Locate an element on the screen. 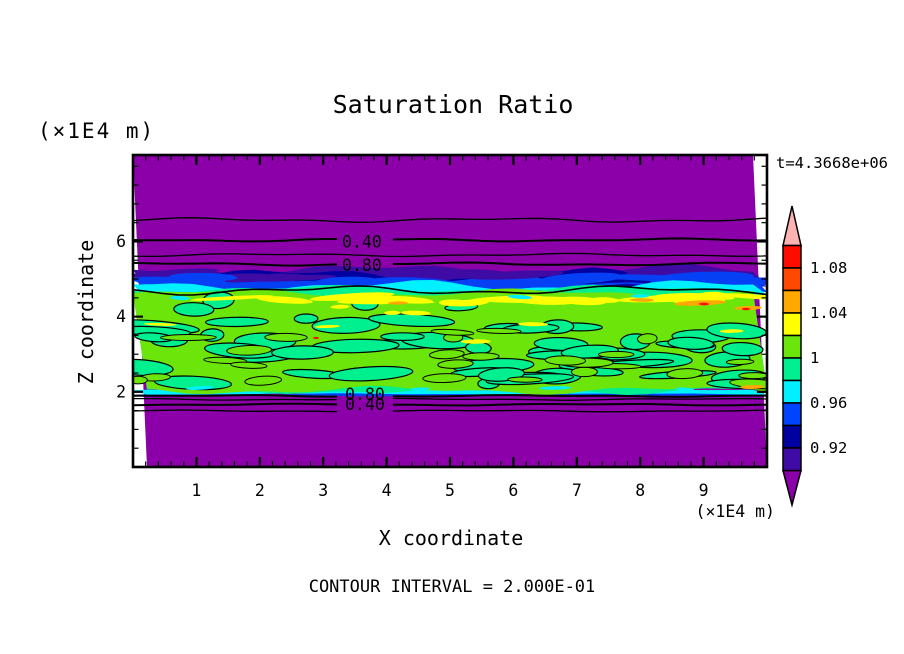 Image resolution: width=904 pixels, height=654 pixels. x-tick-label: 6 is located at coordinates (513, 490).